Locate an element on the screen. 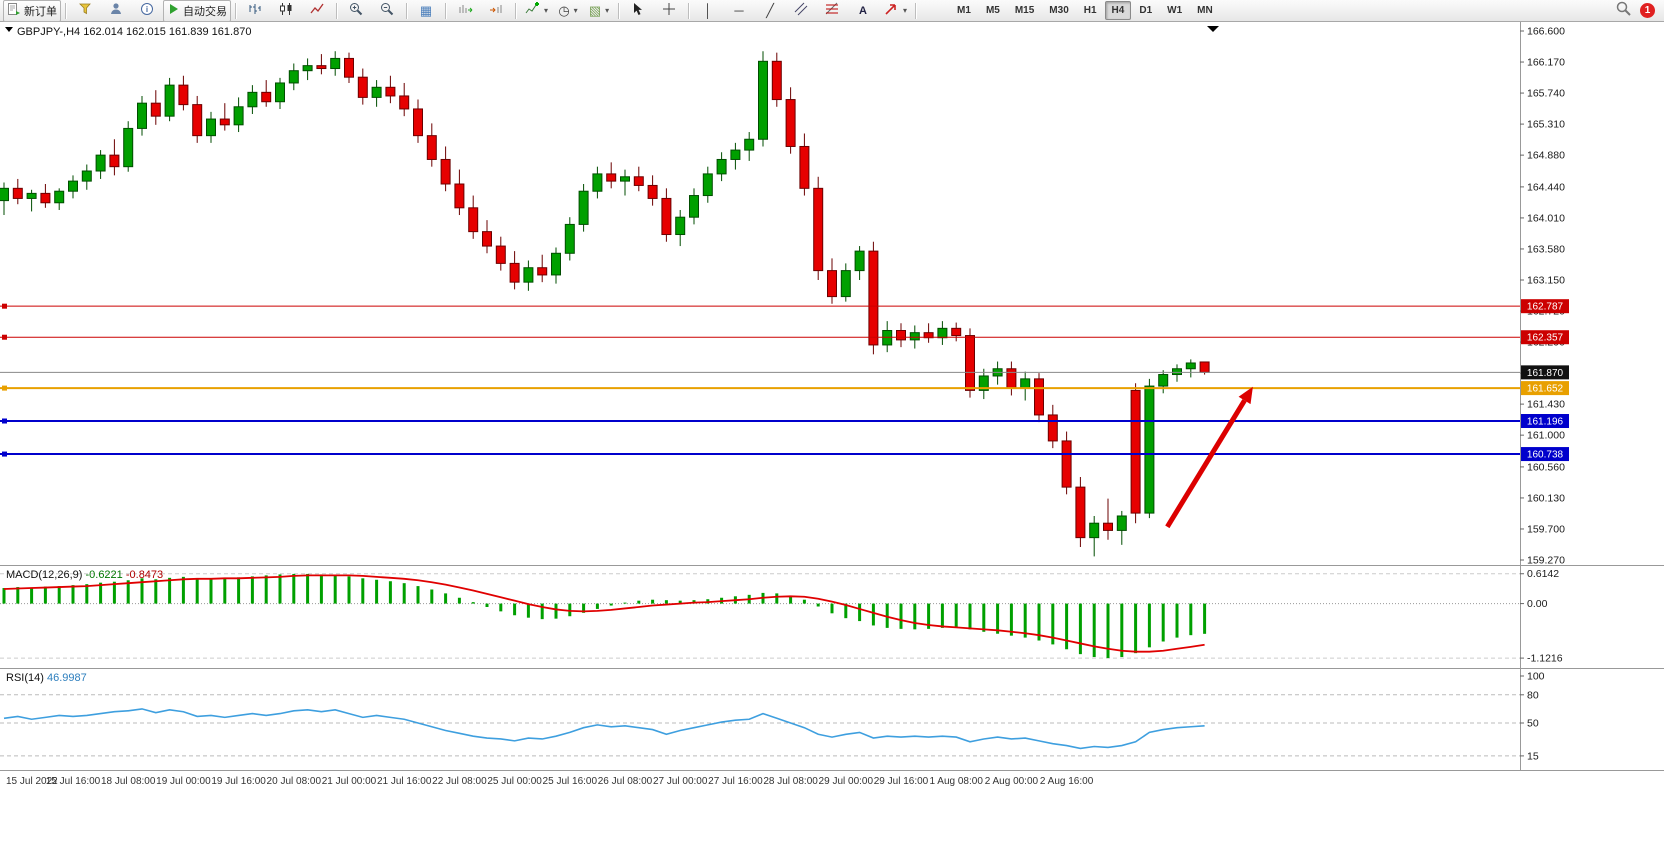 This screenshot has height=842, width=1664. line-chart-button is located at coordinates (317, 11).